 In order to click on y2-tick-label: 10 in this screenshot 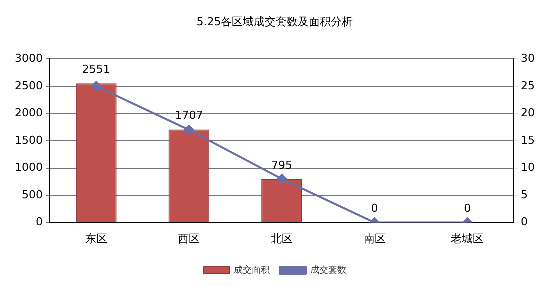, I will do `click(528, 167)`.